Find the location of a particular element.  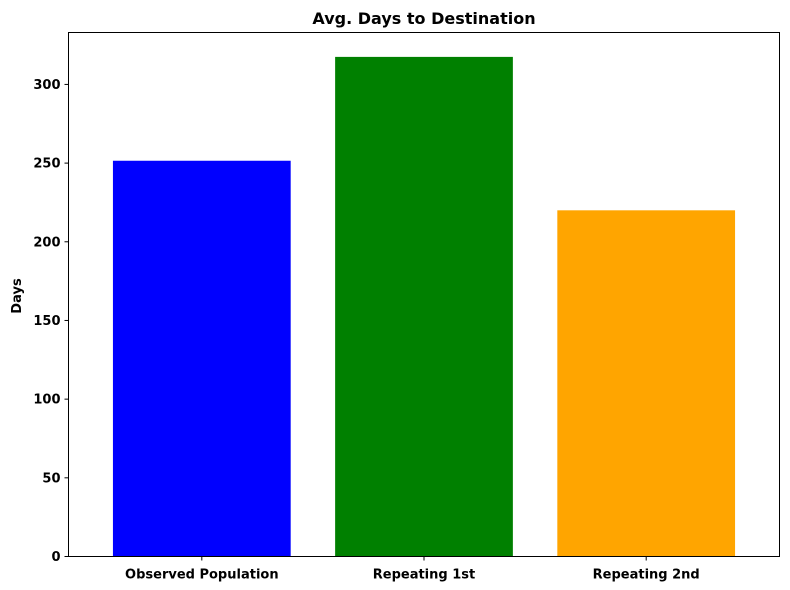

y-tick-label: 0 is located at coordinates (55, 557).